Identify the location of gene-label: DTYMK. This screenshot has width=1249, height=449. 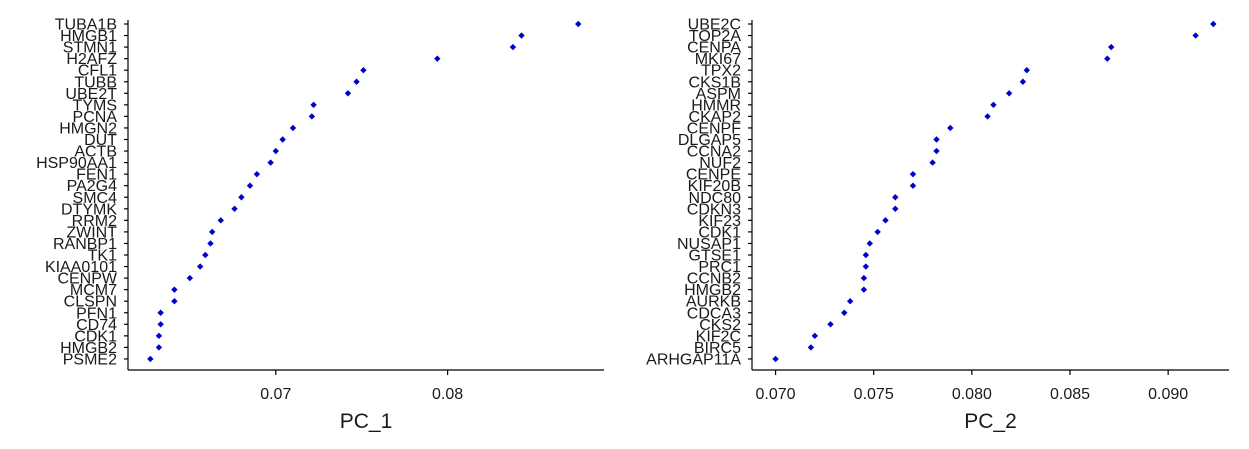
(89, 209).